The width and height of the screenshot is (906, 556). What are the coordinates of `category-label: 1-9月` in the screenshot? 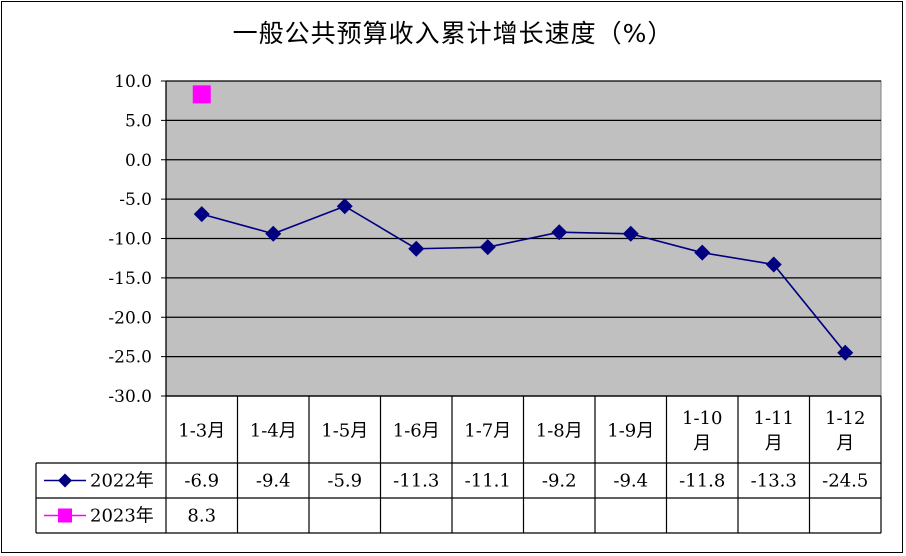 It's located at (630, 431).